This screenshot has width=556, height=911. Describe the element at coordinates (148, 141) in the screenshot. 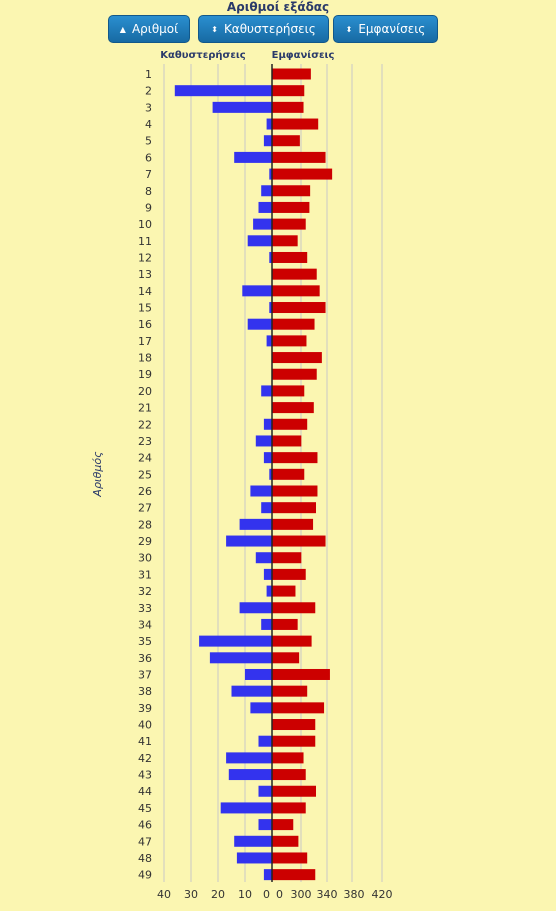

I see `category-label: 5` at that location.